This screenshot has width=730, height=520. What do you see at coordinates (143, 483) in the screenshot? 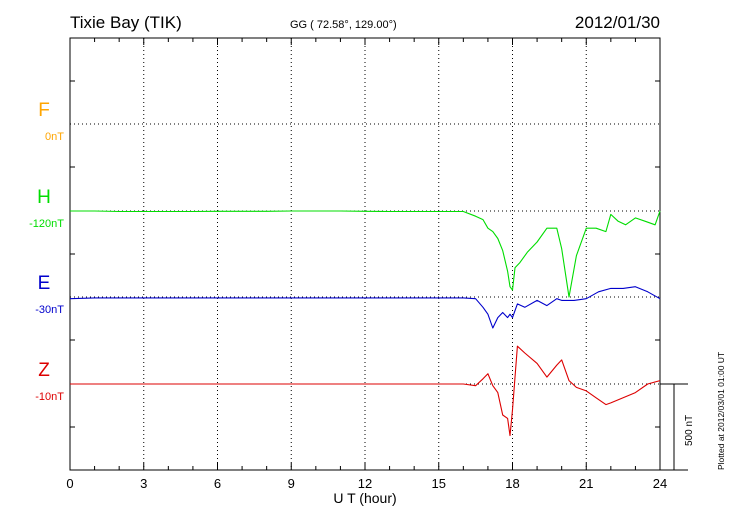
I see `x-tick-label: 3` at bounding box center [143, 483].